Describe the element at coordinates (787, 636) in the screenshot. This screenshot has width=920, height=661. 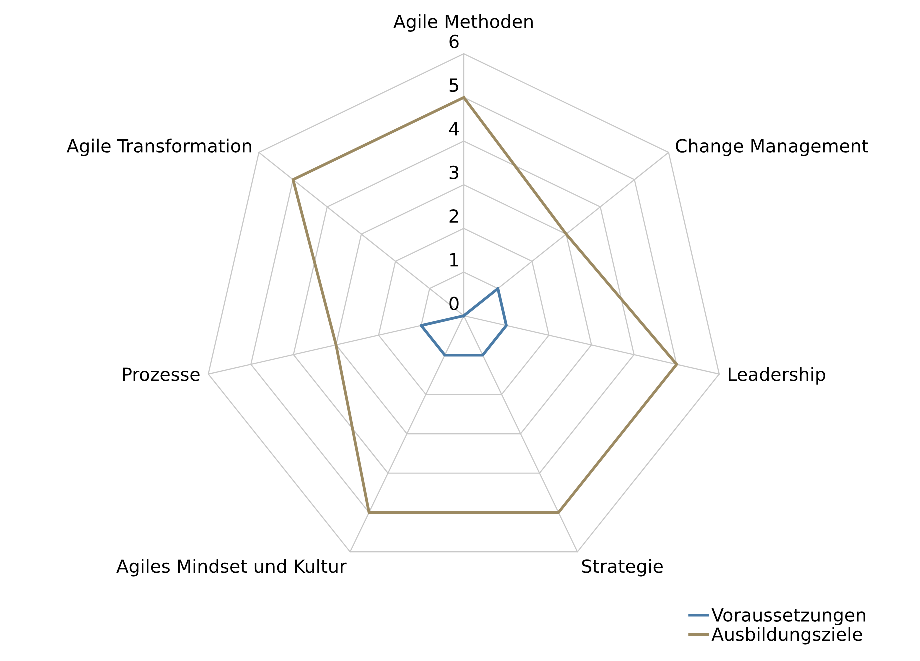
I see `legend-label: Ausbildungsziele` at that location.